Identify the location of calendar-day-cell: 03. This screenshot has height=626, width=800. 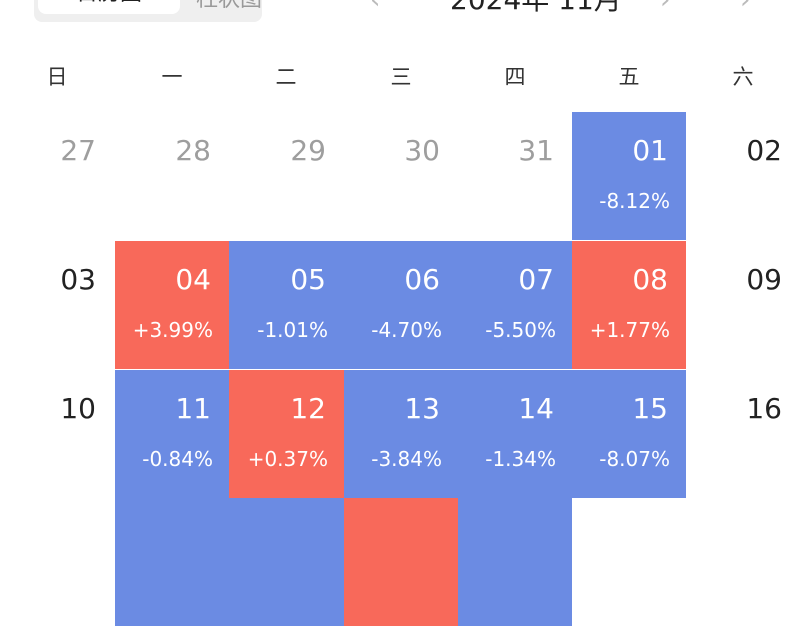
(57, 305).